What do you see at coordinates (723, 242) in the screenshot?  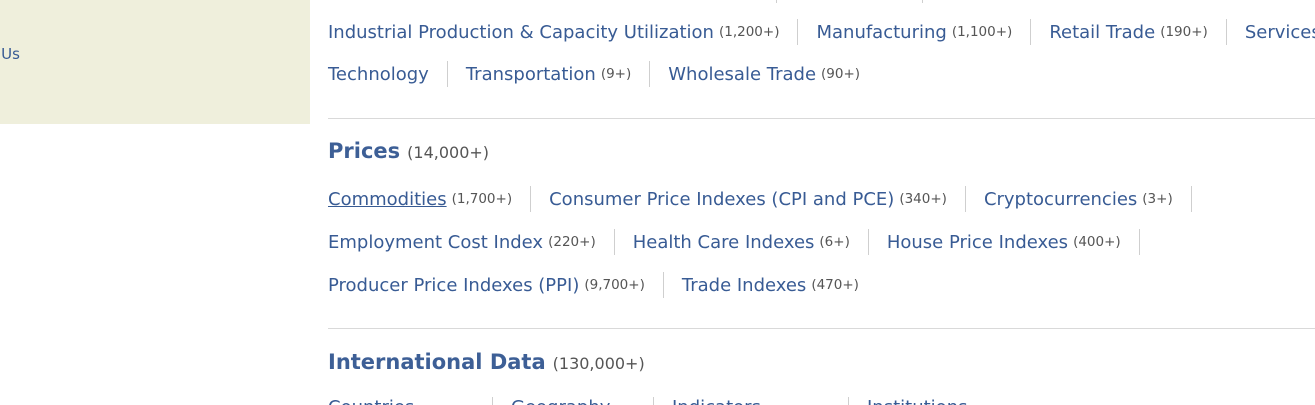 I see `category-link-health-care-indexes: Health Care Indexes` at bounding box center [723, 242].